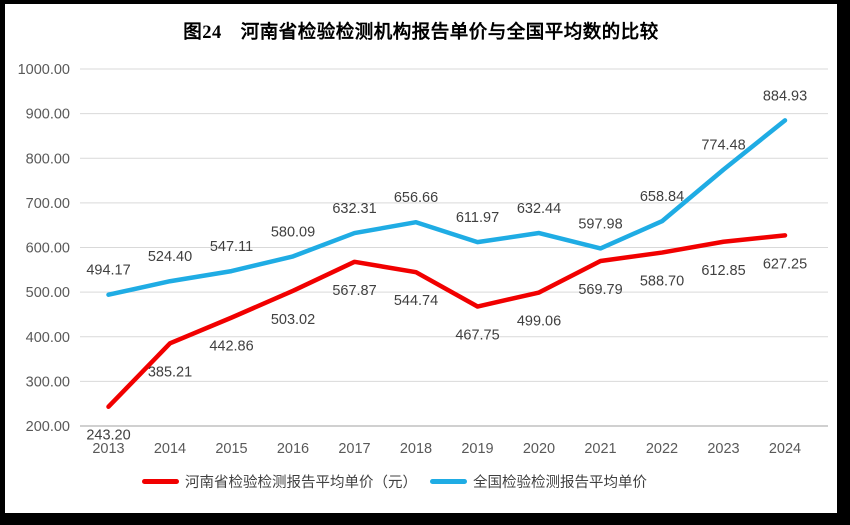 This screenshot has width=850, height=525. I want to click on data-label-series-1: 547.11, so click(231, 247).